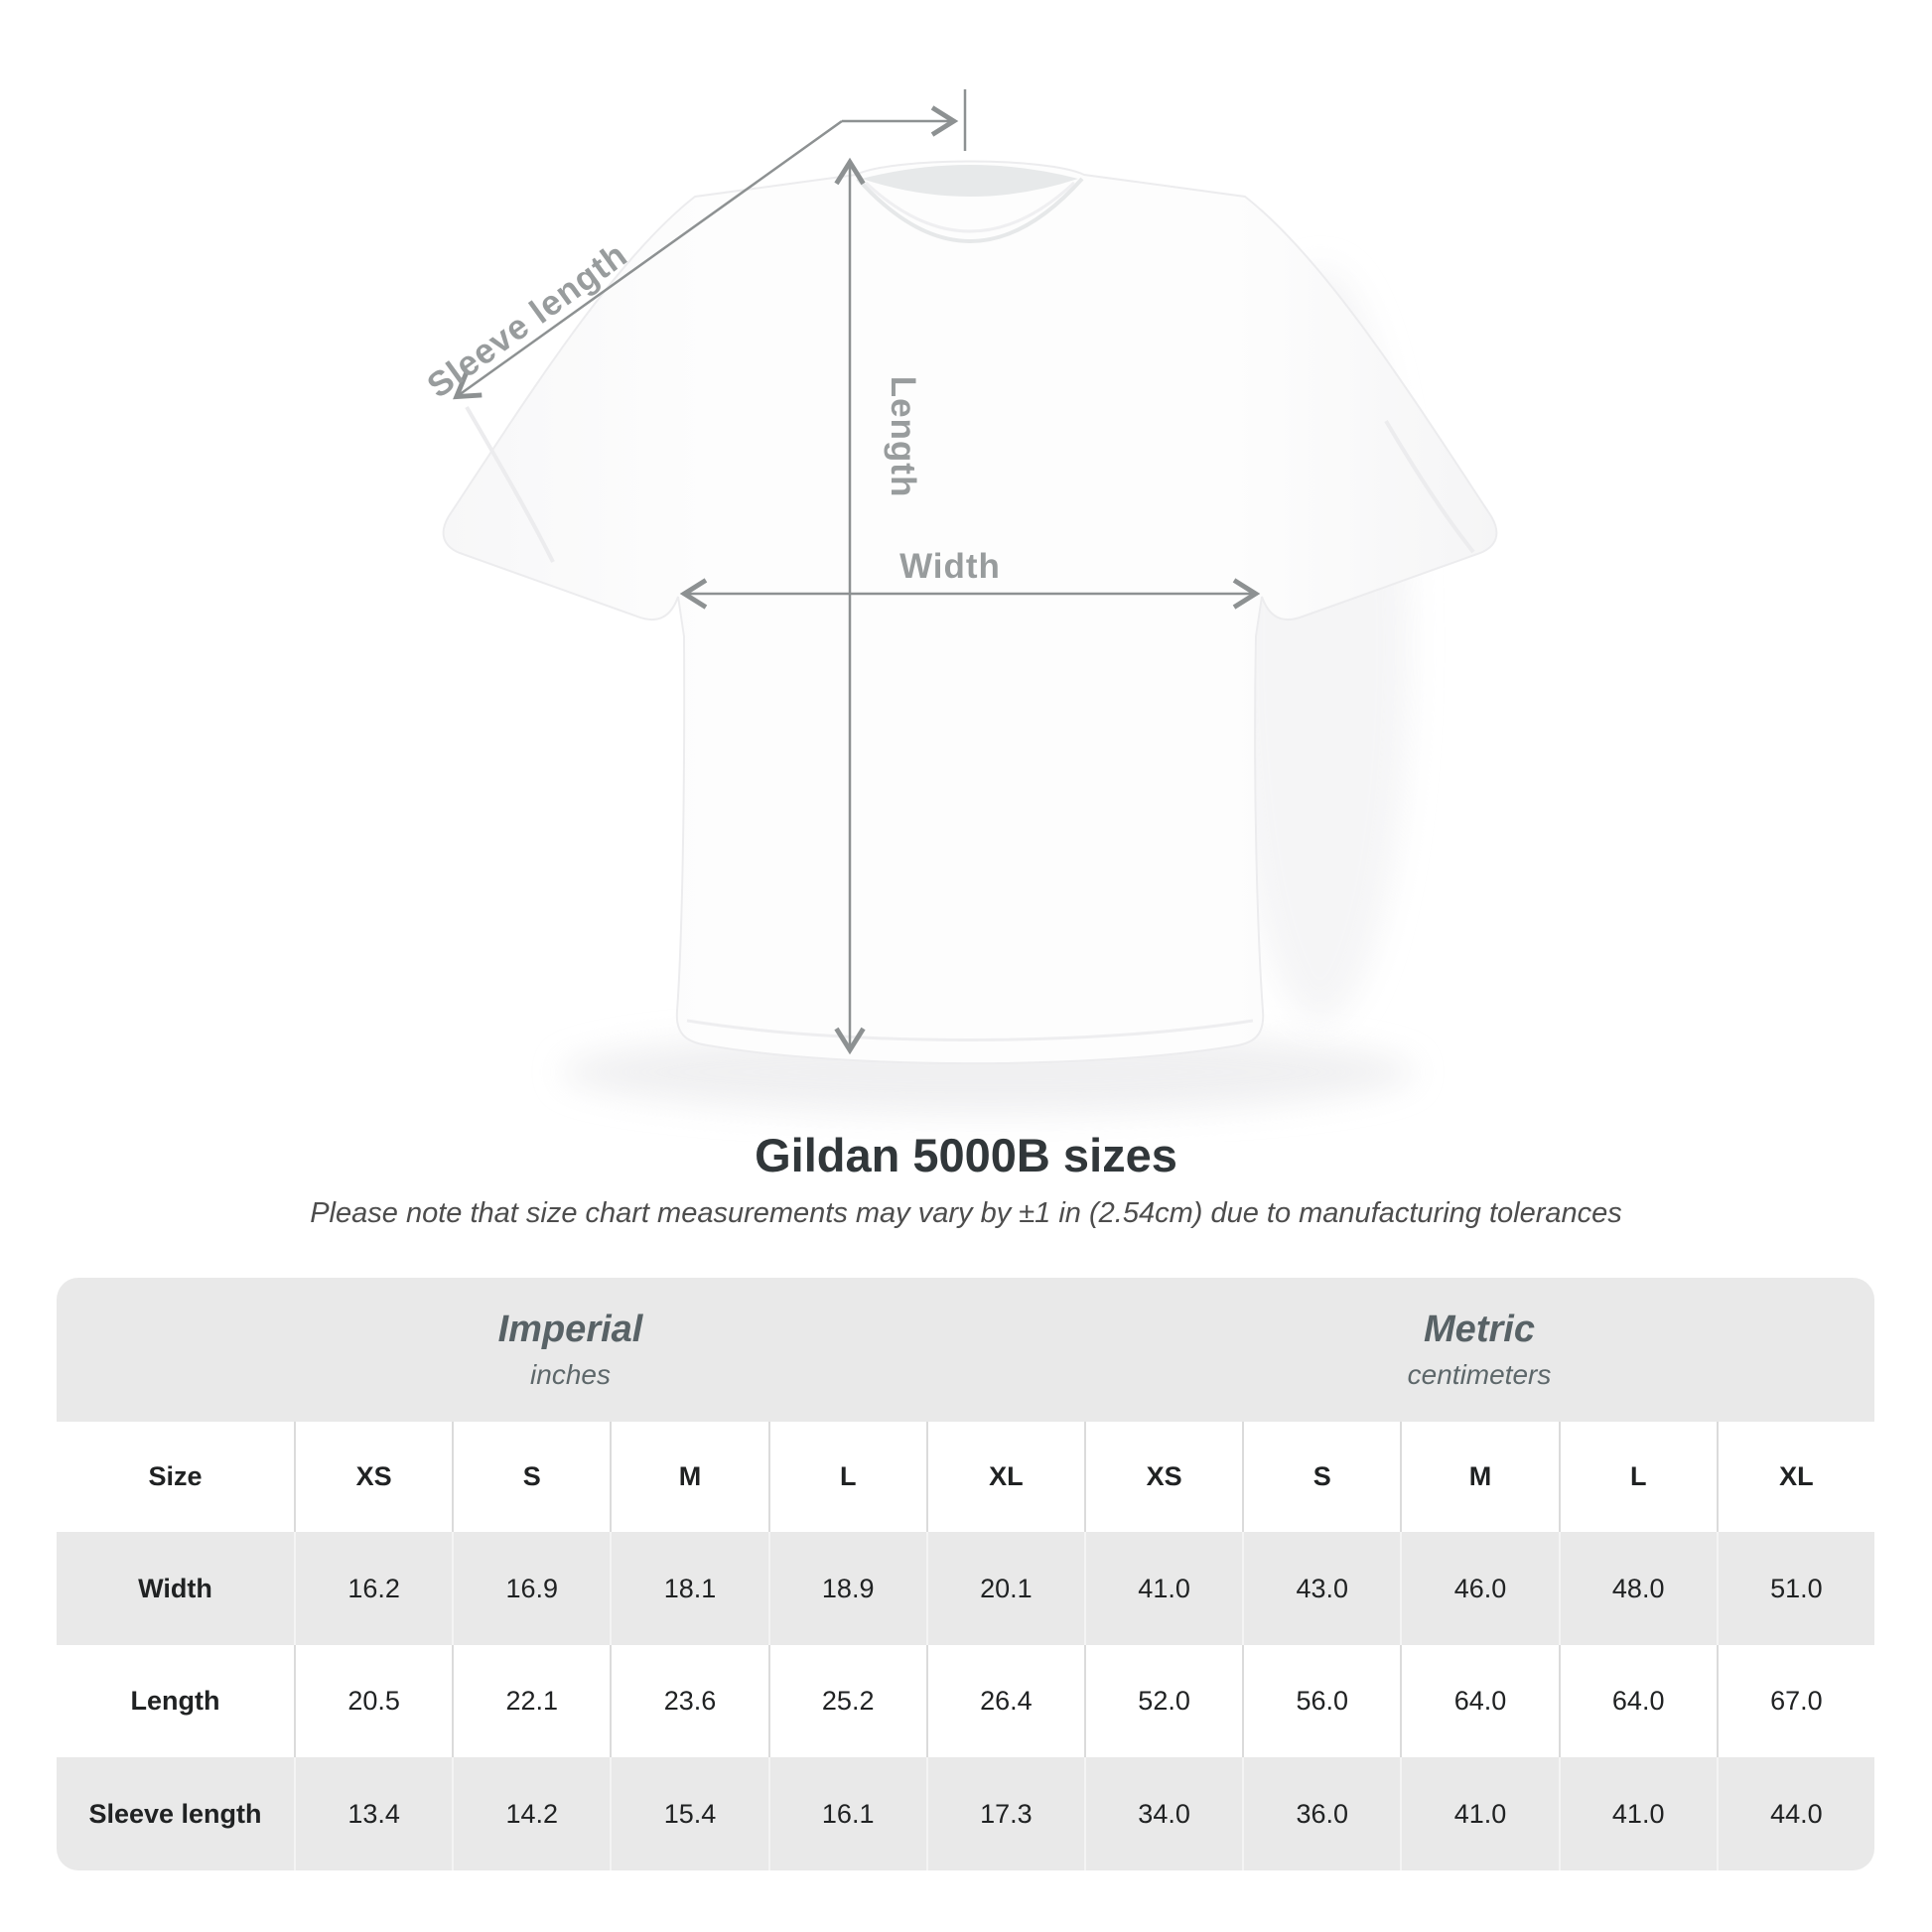  Describe the element at coordinates (531, 1477) in the screenshot. I see `col-imperial-s: S` at that location.